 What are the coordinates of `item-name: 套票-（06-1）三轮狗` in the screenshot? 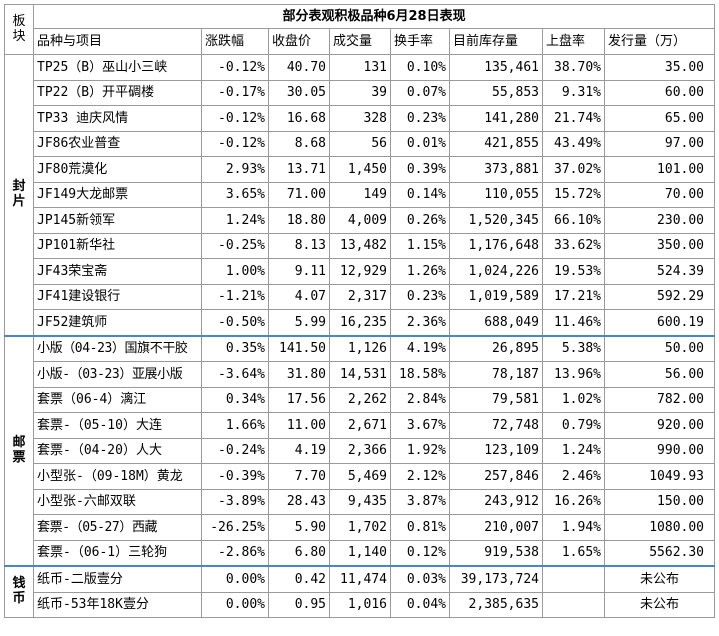 It's located at (117, 553).